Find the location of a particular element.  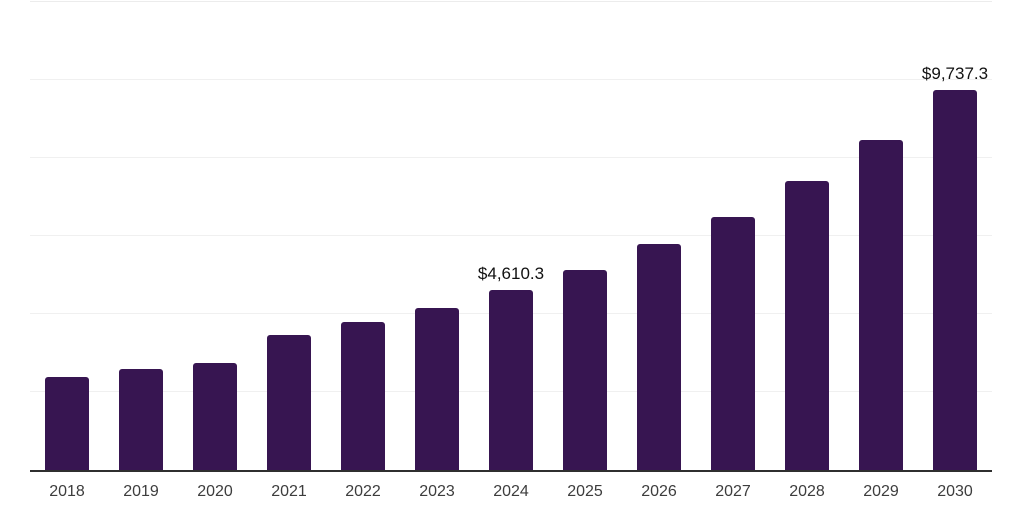

x-tick-label-2019: 2019 is located at coordinates (141, 491).